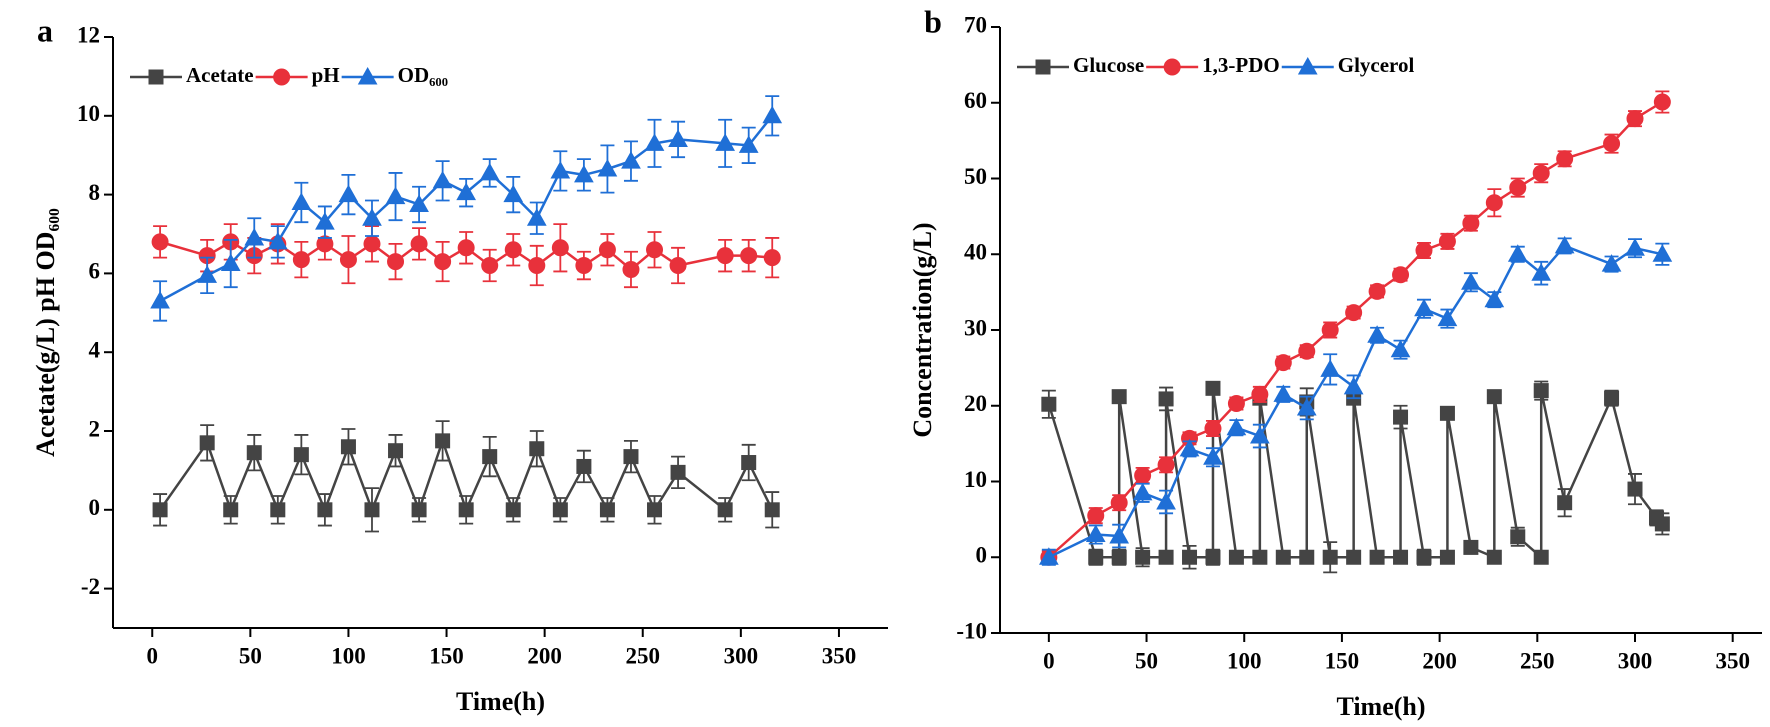 Image resolution: width=1770 pixels, height=727 pixels. Describe the element at coordinates (839, 655) in the screenshot. I see `x-tick-label: 350` at that location.